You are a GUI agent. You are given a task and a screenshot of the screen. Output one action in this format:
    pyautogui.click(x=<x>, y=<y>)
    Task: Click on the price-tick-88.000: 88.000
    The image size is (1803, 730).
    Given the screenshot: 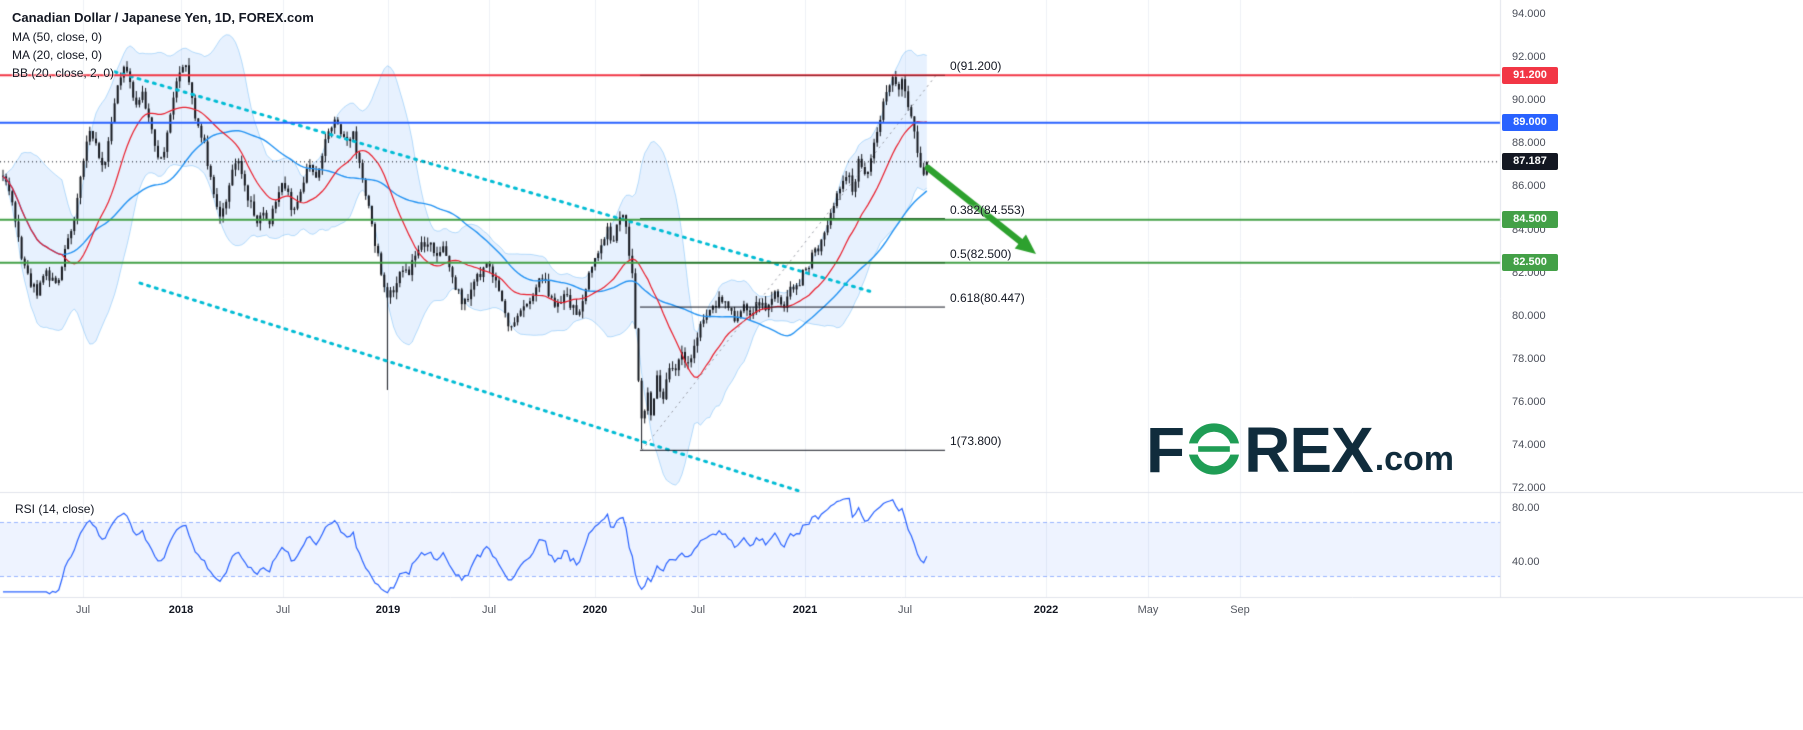 What is the action you would take?
    pyautogui.click(x=1529, y=143)
    